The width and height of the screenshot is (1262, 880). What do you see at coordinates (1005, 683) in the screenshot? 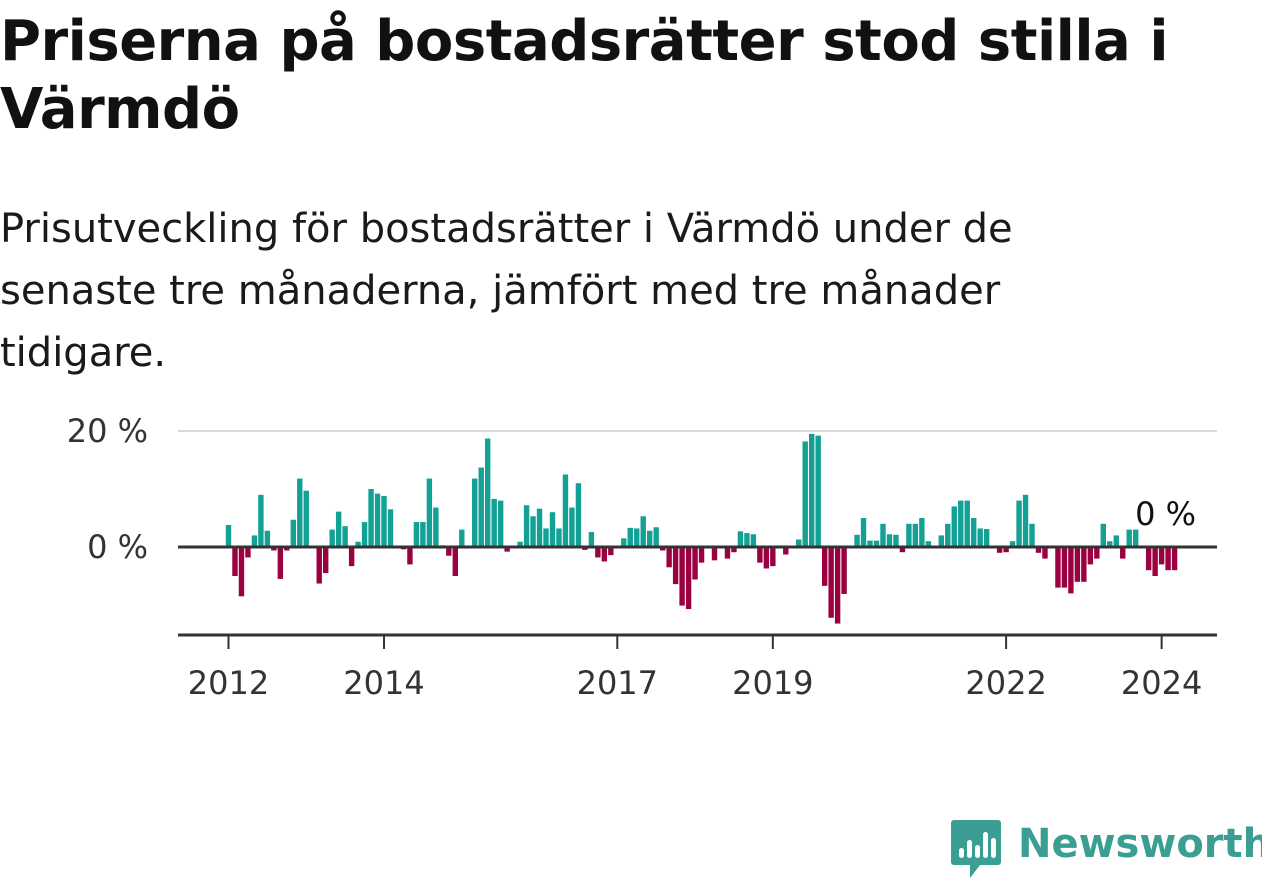
I see `x-tick-label: 2022` at bounding box center [1005, 683].